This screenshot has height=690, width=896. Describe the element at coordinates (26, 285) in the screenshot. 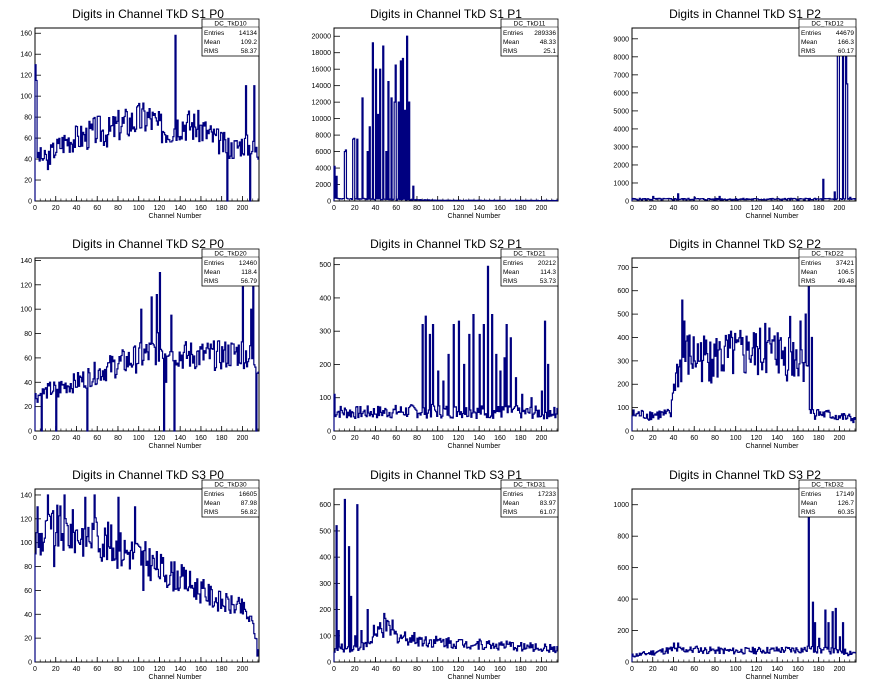

I see `y-tick-label: 120` at that location.